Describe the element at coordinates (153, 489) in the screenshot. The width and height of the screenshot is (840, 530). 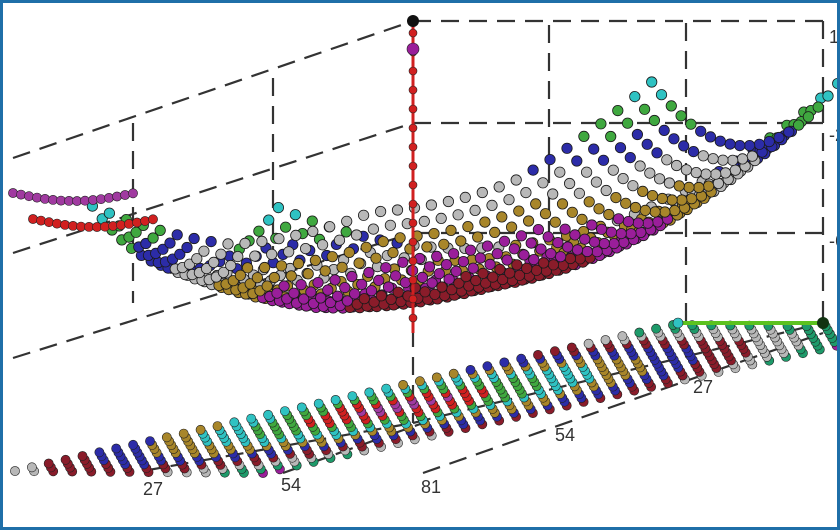
I see `x-tick-label-0: 27` at that location.